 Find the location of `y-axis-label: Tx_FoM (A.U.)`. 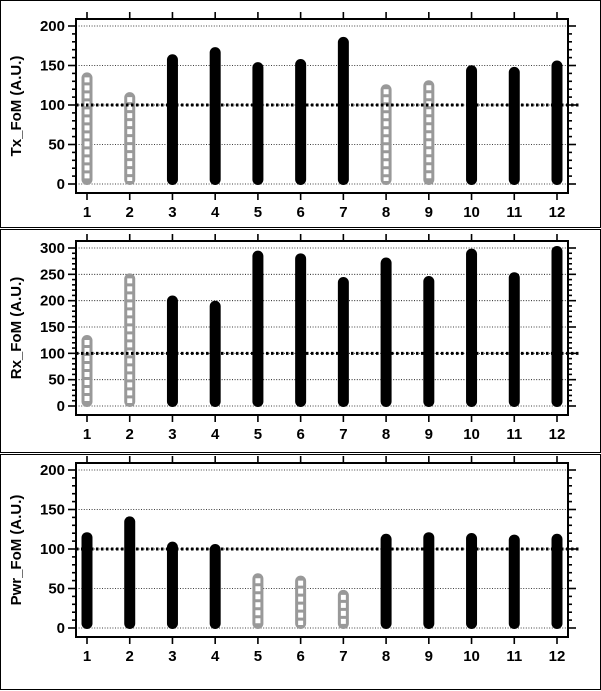

y-axis-label: Tx_FoM (A.U.) is located at coordinates (16, 106).